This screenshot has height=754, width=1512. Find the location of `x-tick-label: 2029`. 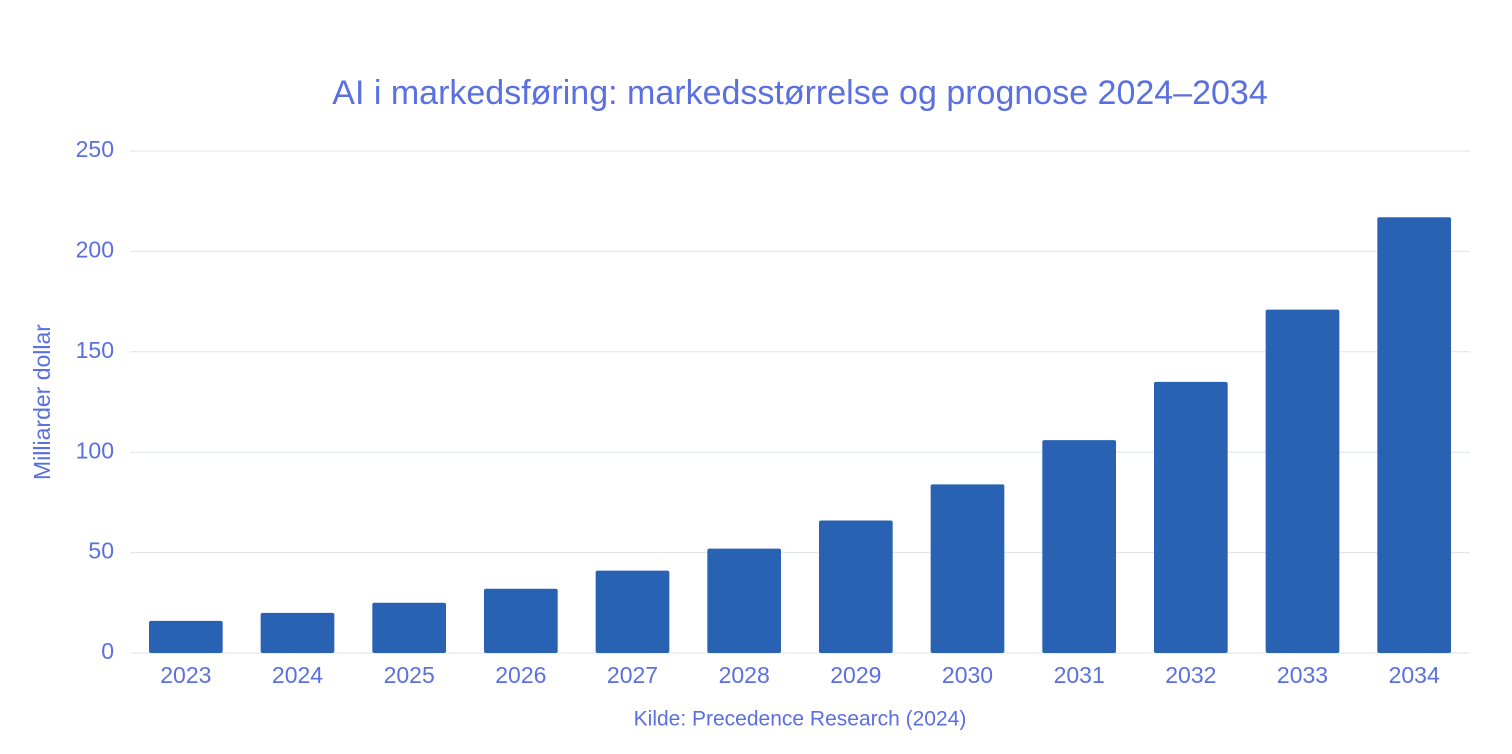

x-tick-label: 2029 is located at coordinates (855, 675).